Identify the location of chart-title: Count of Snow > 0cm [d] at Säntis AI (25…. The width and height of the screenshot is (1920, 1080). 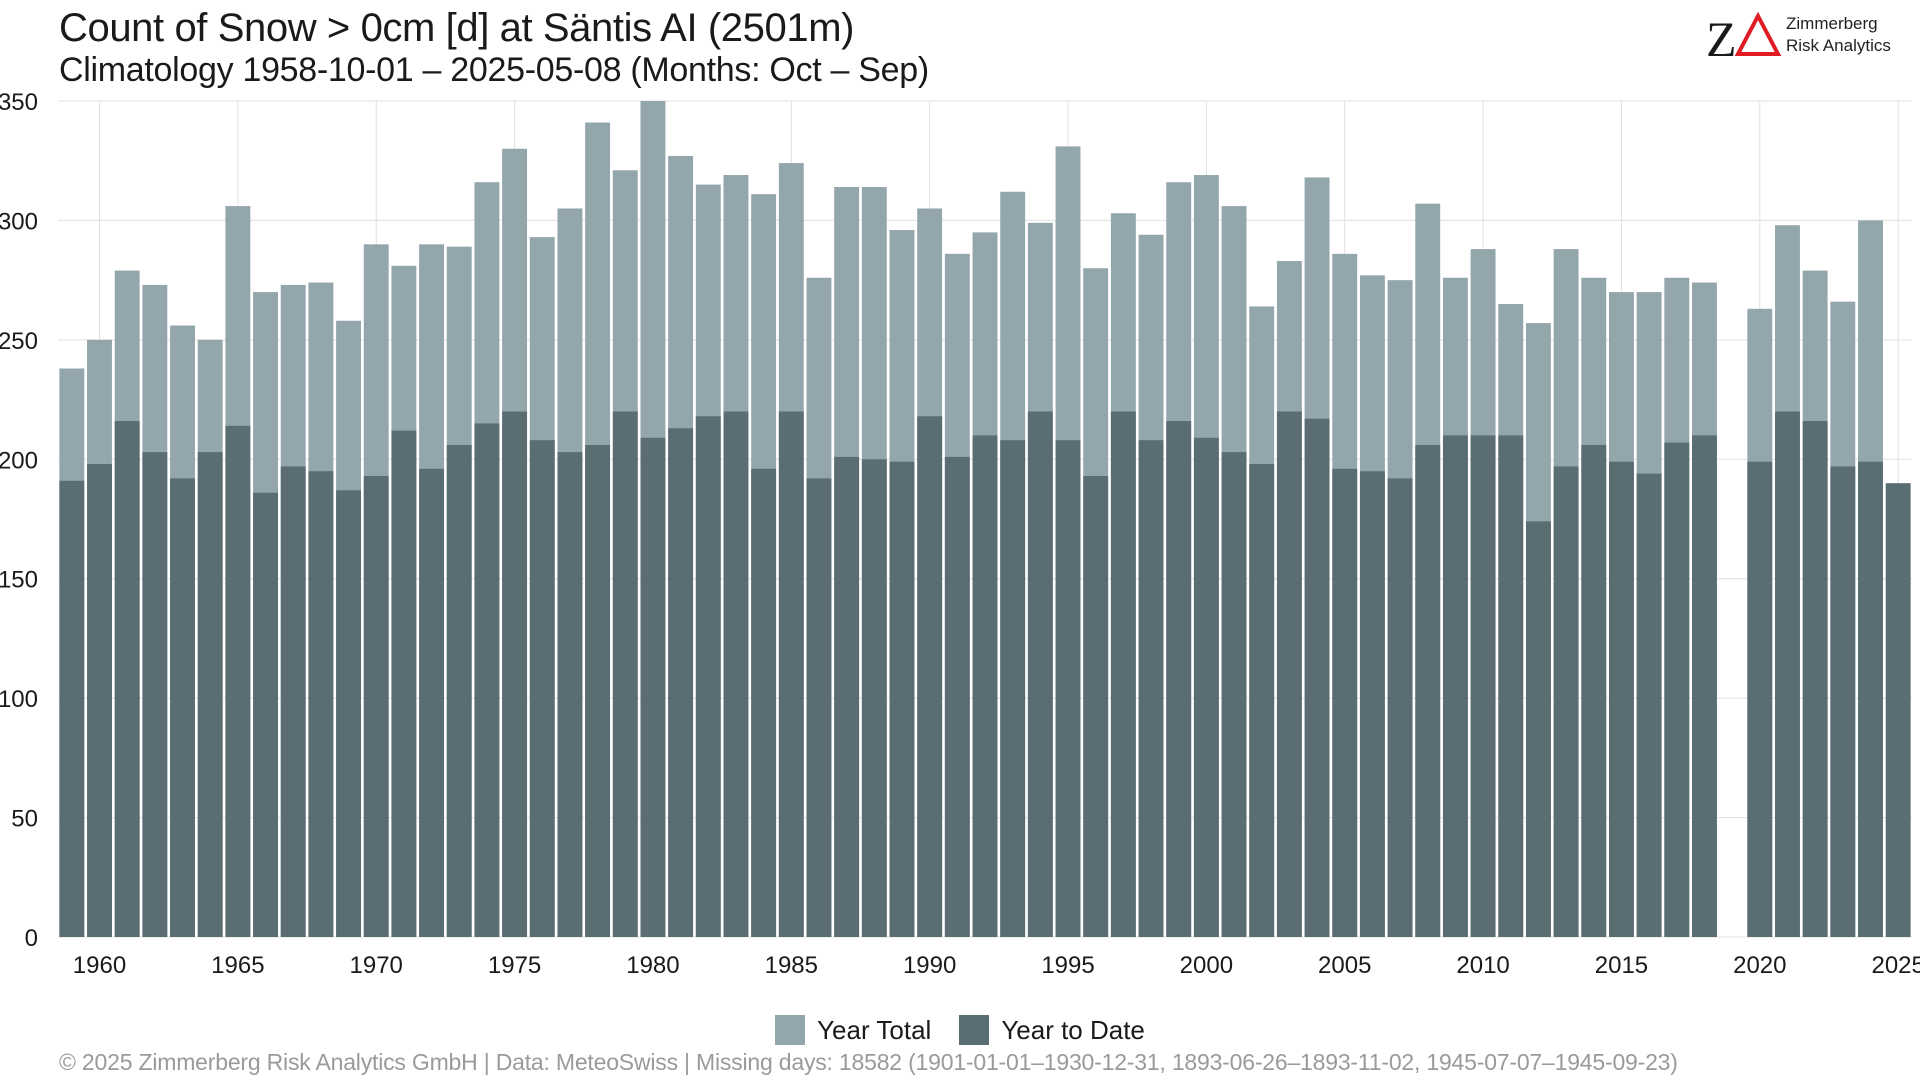
(457, 28).